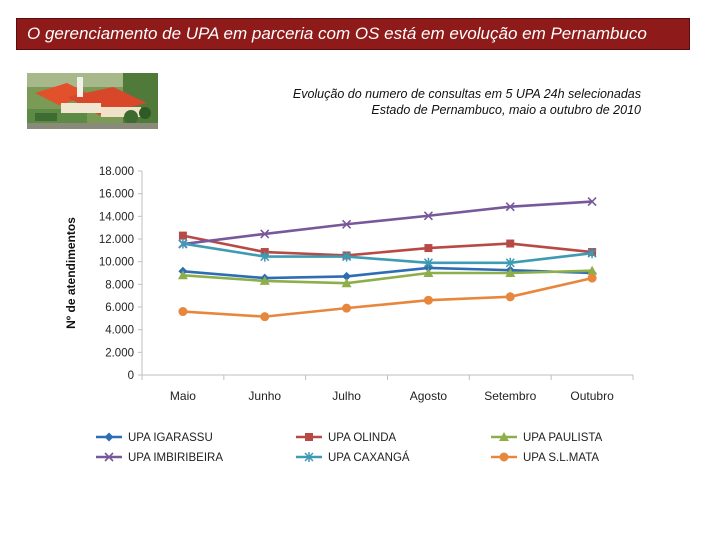  What do you see at coordinates (387, 253) in the screenshot?
I see `series-line-upa-caxang` at bounding box center [387, 253].